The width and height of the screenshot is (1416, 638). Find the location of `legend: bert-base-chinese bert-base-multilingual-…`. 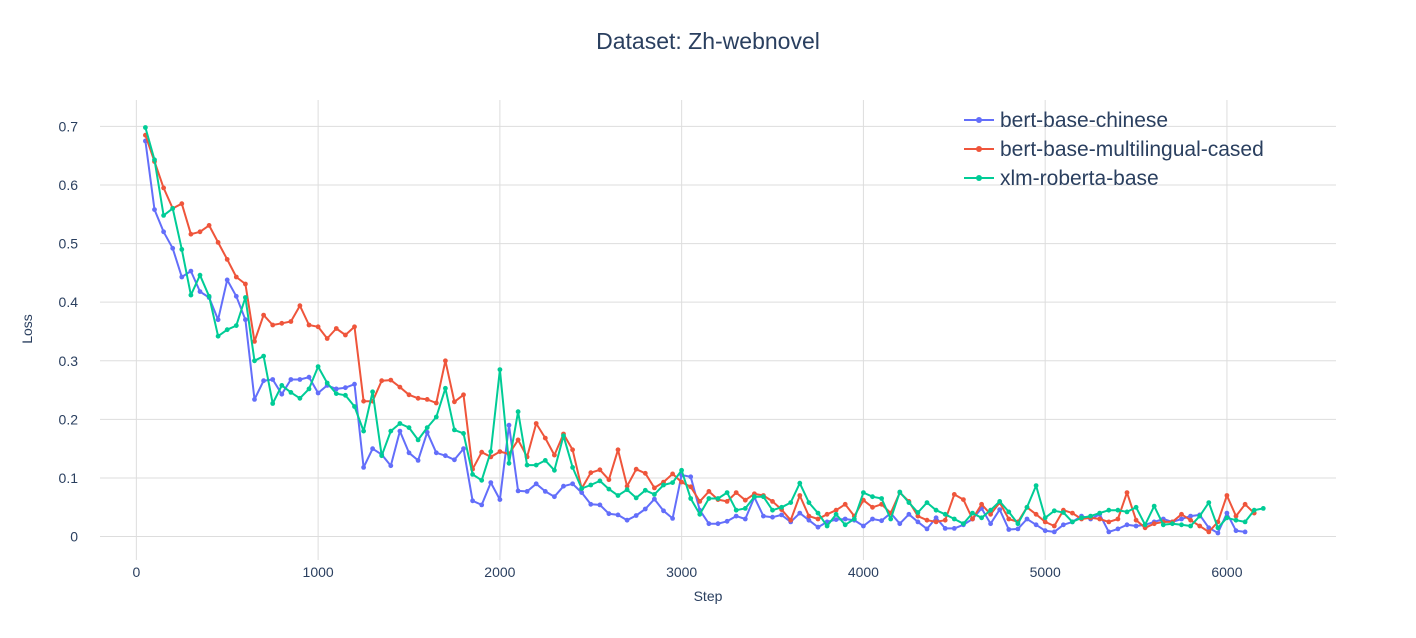

legend: bert-base-chinese bert-base-multilingual-… is located at coordinates (1114, 149).